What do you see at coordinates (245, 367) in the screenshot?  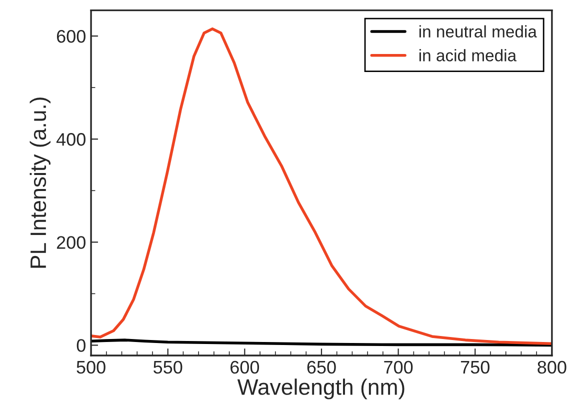 I see `x-tick-label: 600` at bounding box center [245, 367].